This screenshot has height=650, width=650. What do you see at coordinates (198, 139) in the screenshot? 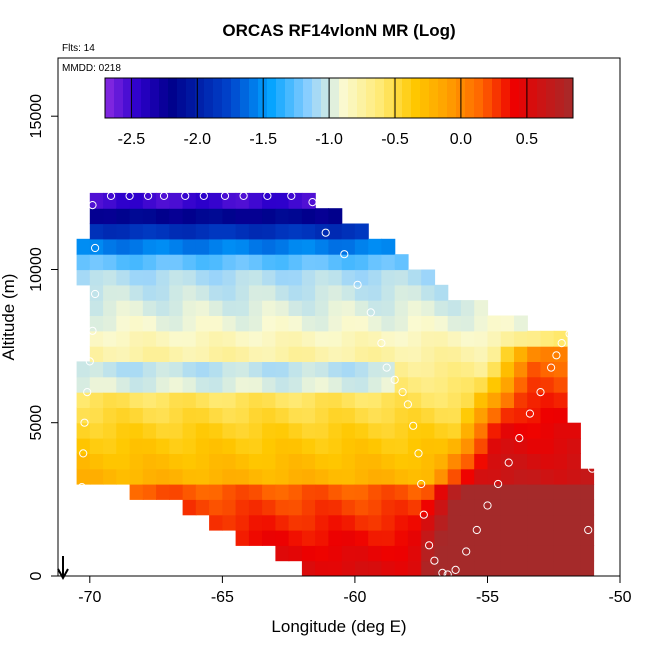
I see `colorbar-tick-label: -2.0` at bounding box center [198, 139].